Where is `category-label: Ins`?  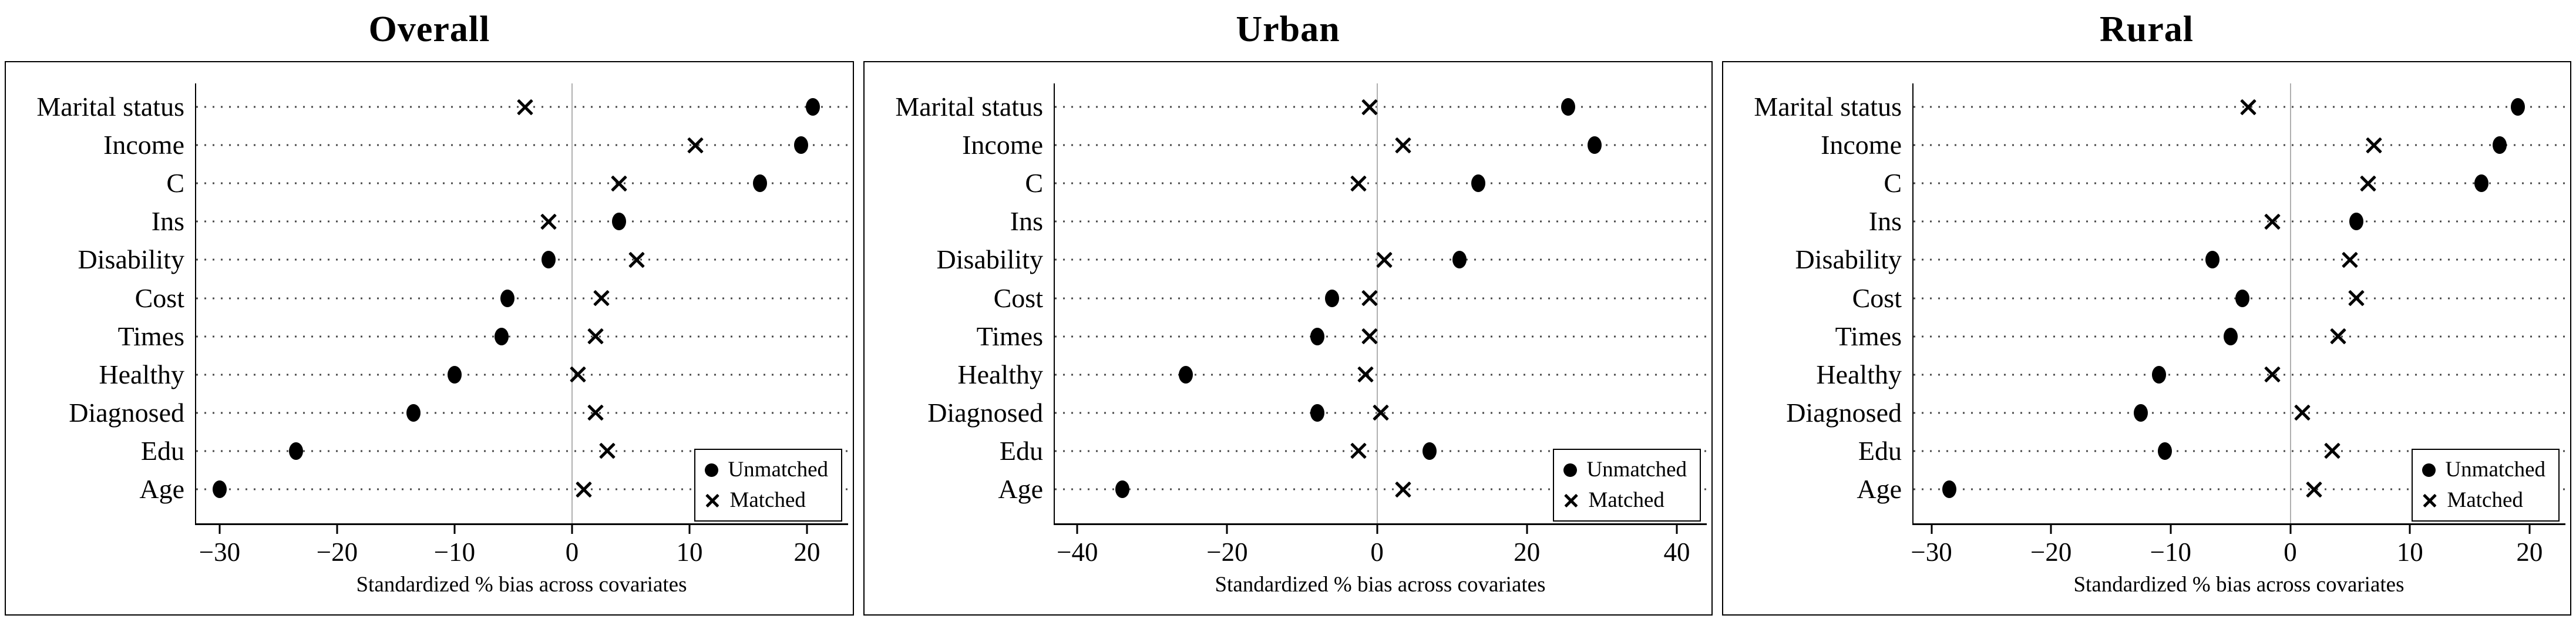 category-label: Ins is located at coordinates (1885, 221).